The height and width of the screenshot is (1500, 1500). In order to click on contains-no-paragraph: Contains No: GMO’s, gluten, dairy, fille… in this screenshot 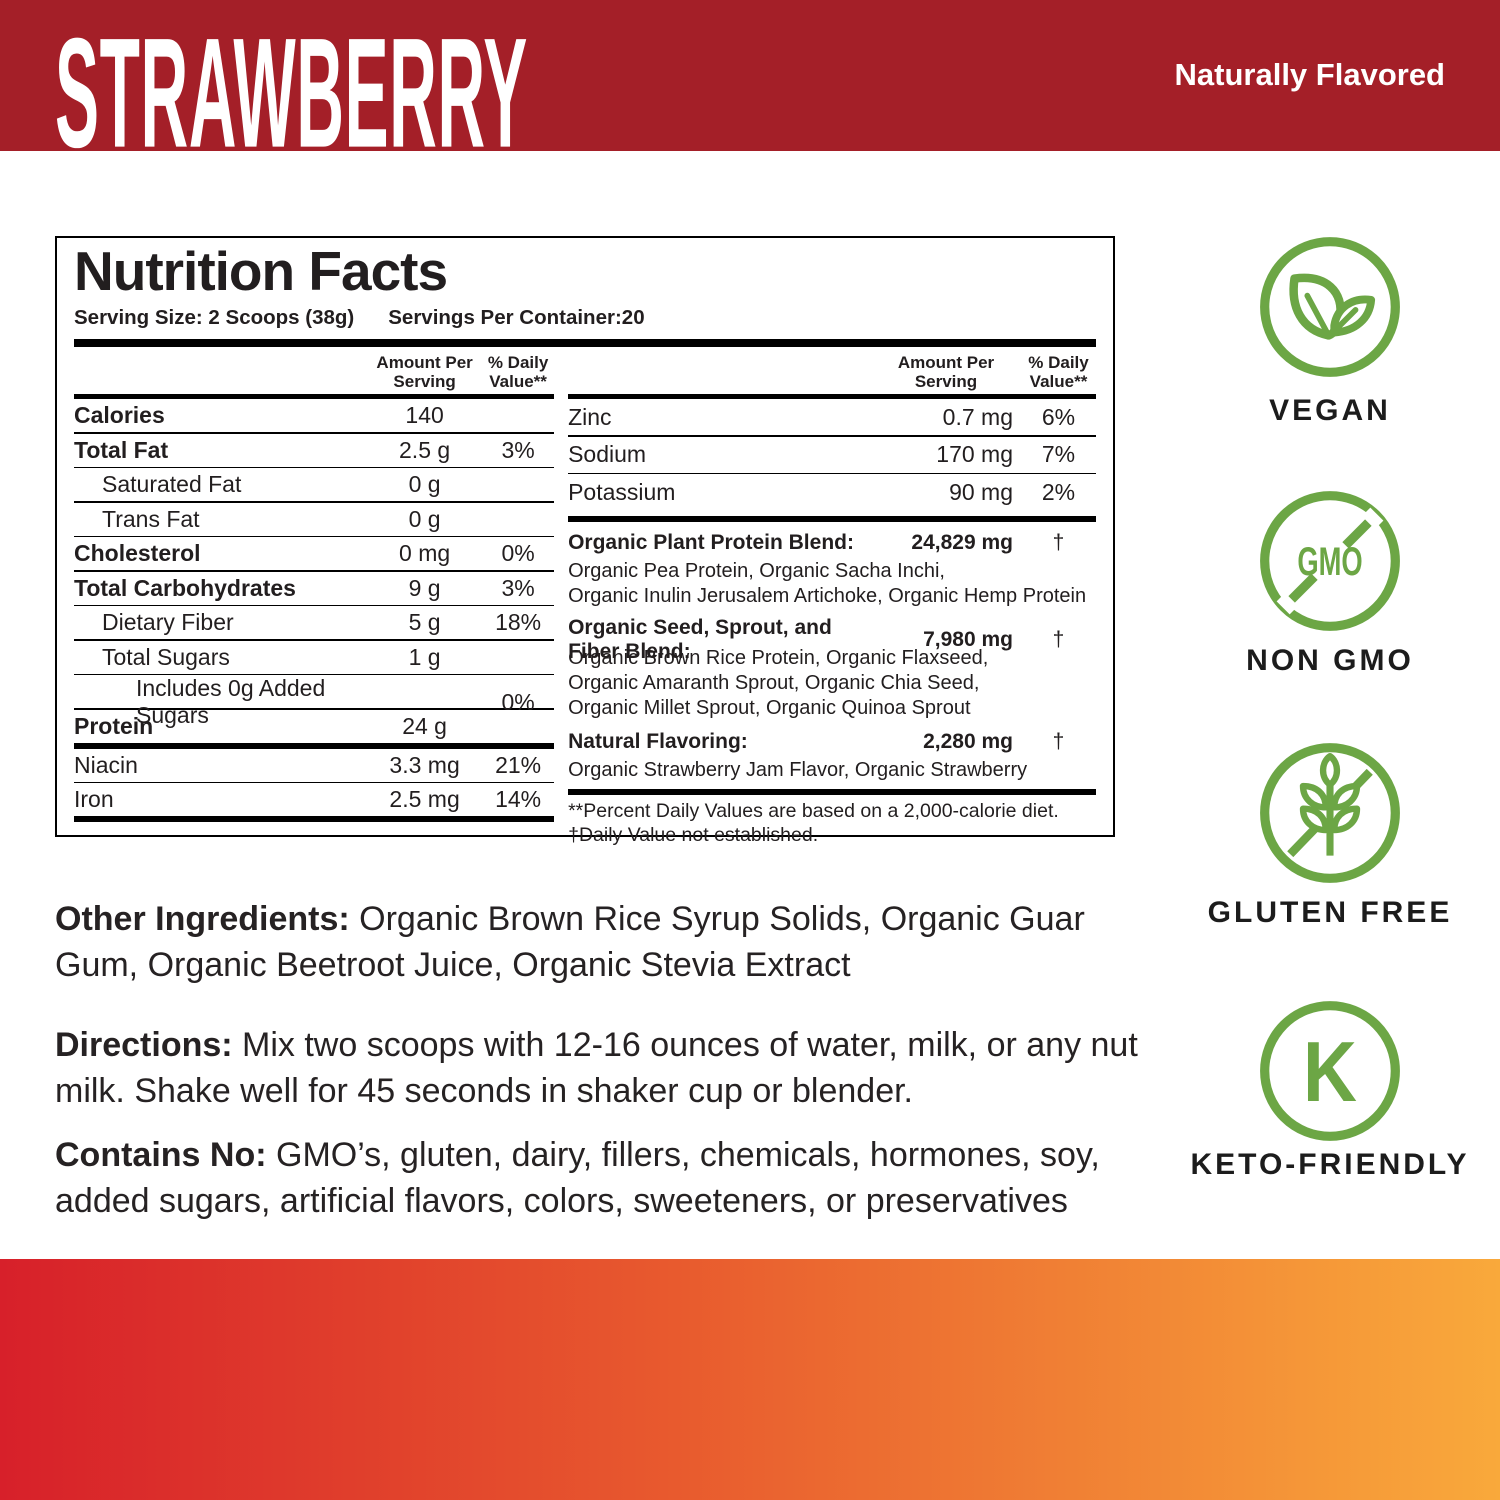, I will do `click(577, 1178)`.